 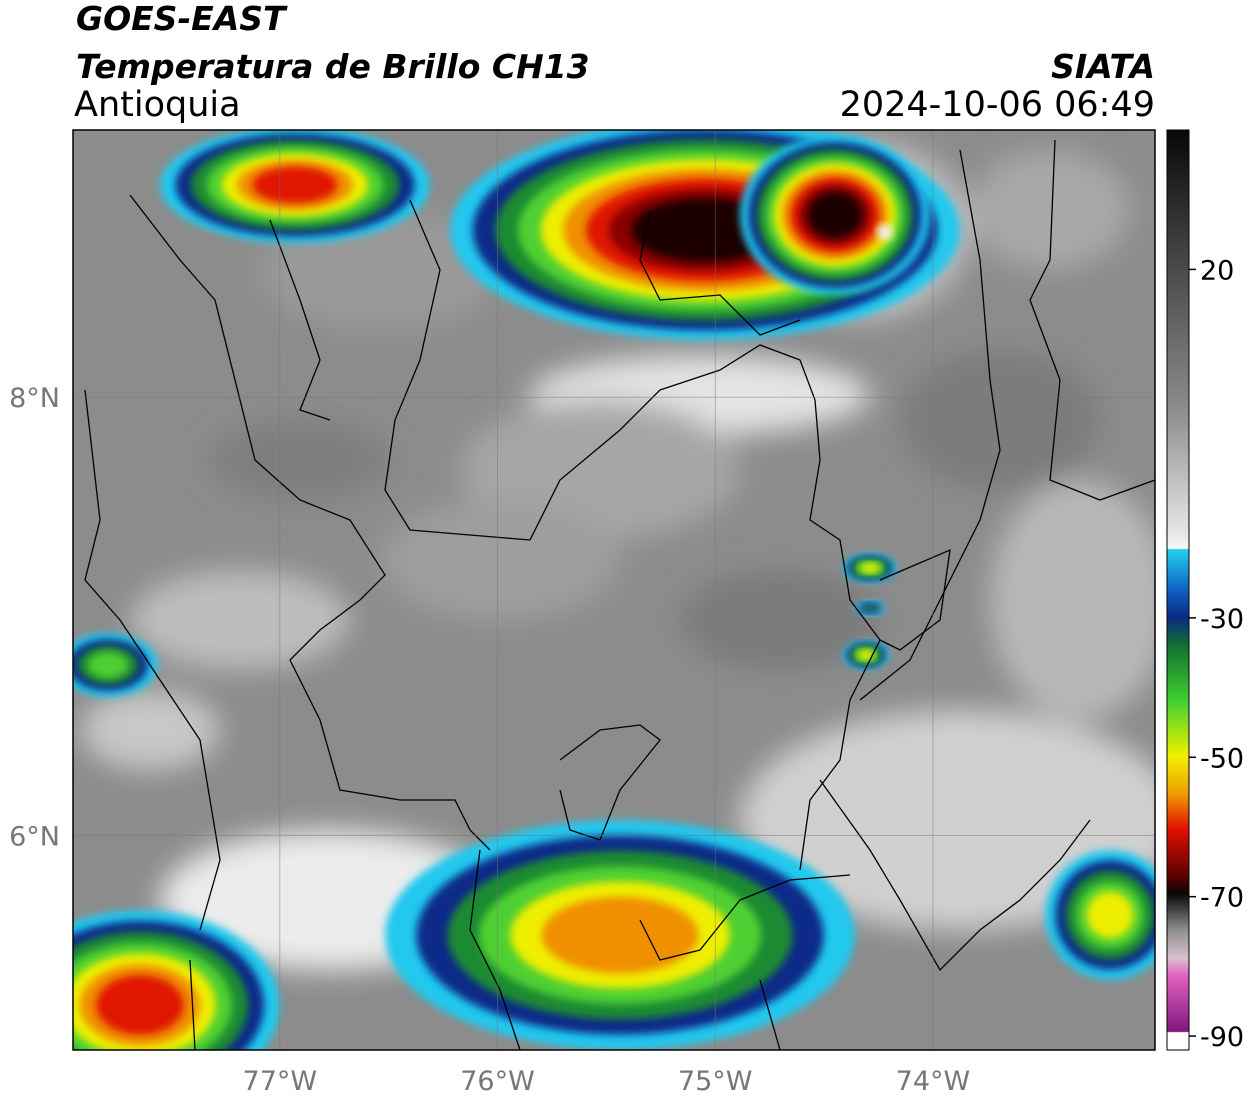 I want to click on x-tick-label: 74°W, so click(x=933, y=1081).